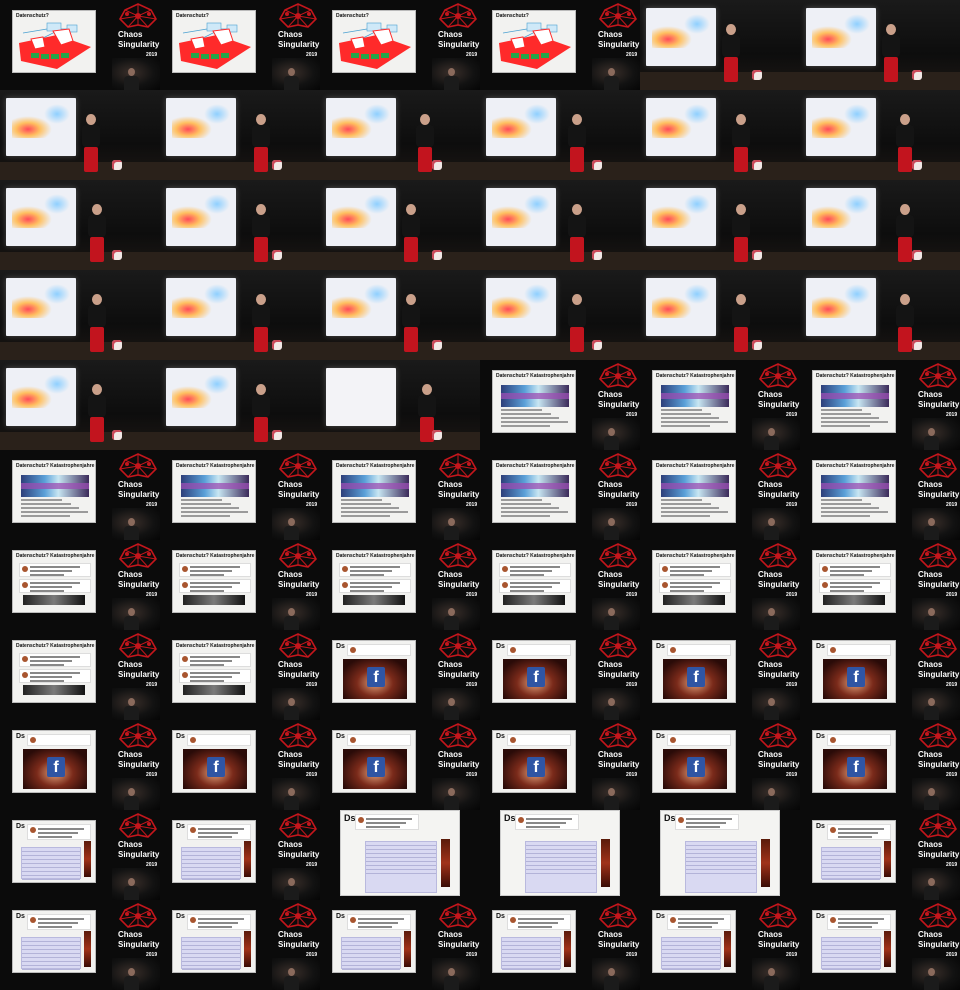 This screenshot has width=960, height=990. I want to click on speaker-torso, so click(931, 983).